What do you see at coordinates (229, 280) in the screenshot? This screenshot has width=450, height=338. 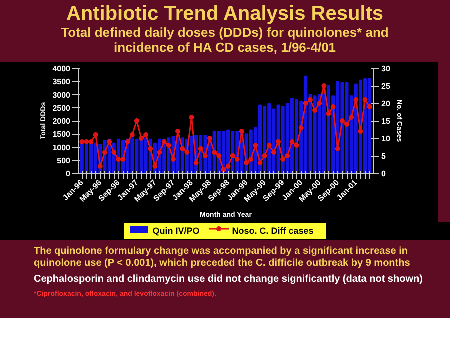 I see `text: Cephalosporin and clindamycin use did not change significantly (data not shown)` at bounding box center [229, 280].